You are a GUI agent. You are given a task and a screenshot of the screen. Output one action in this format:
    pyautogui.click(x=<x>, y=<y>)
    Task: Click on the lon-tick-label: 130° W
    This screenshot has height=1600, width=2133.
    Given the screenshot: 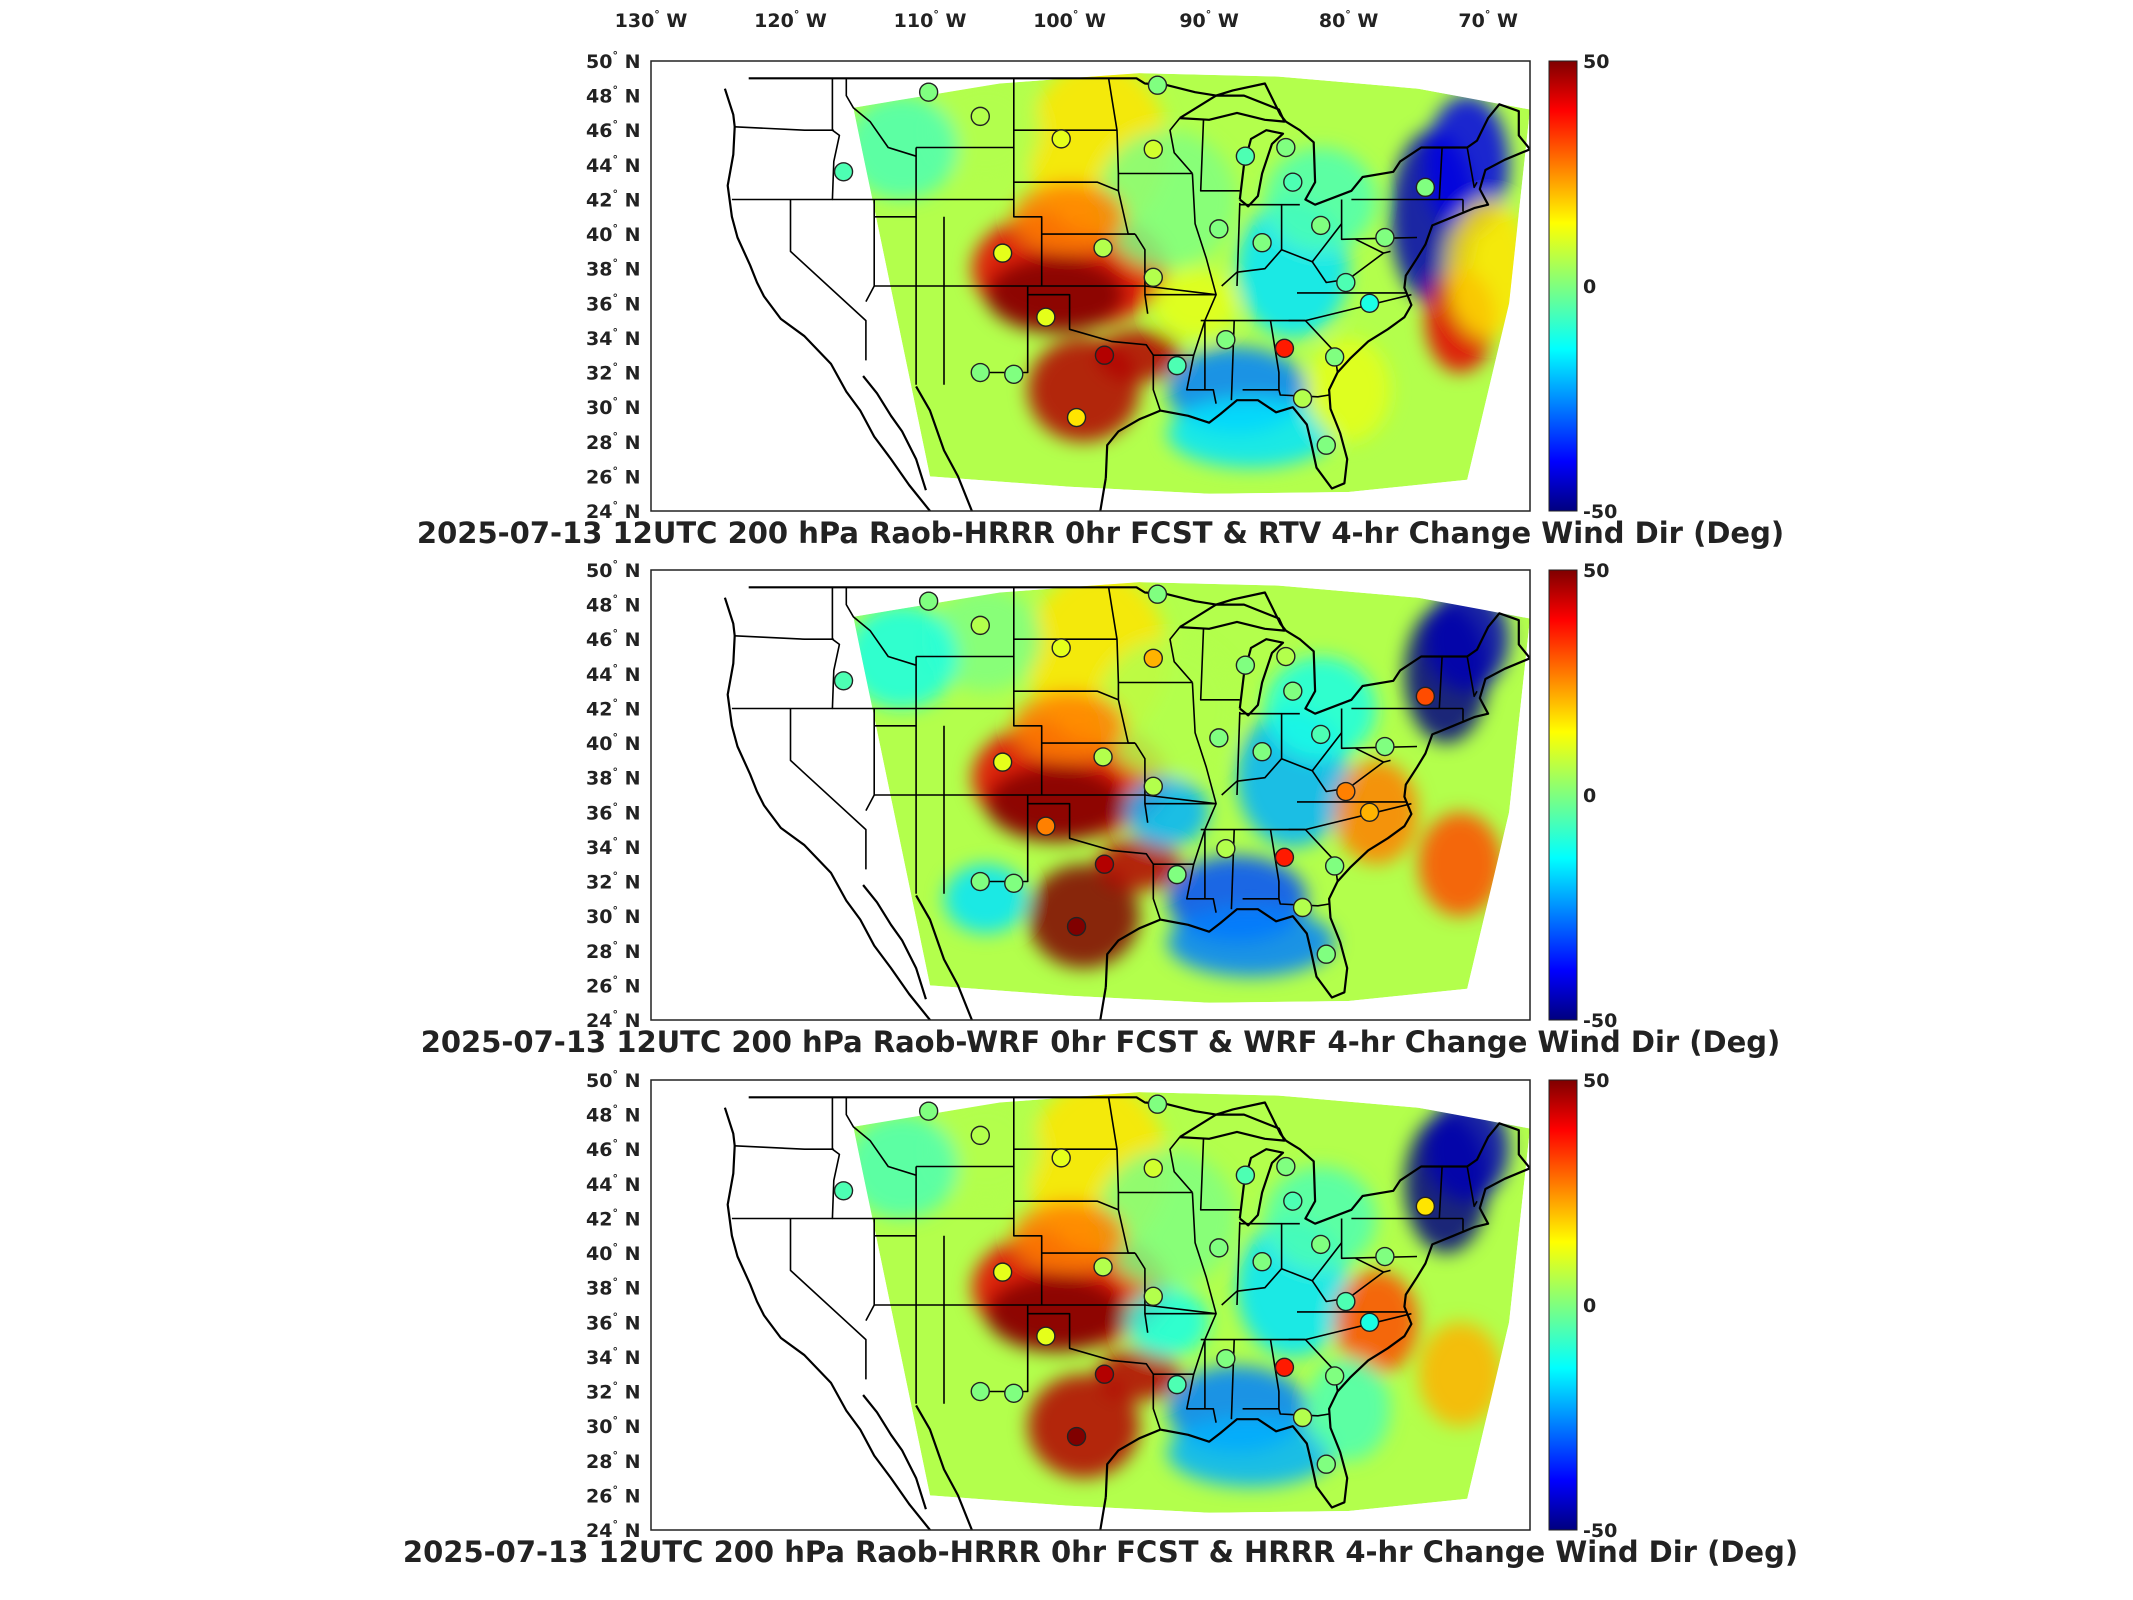 What is the action you would take?
    pyautogui.click(x=651, y=20)
    